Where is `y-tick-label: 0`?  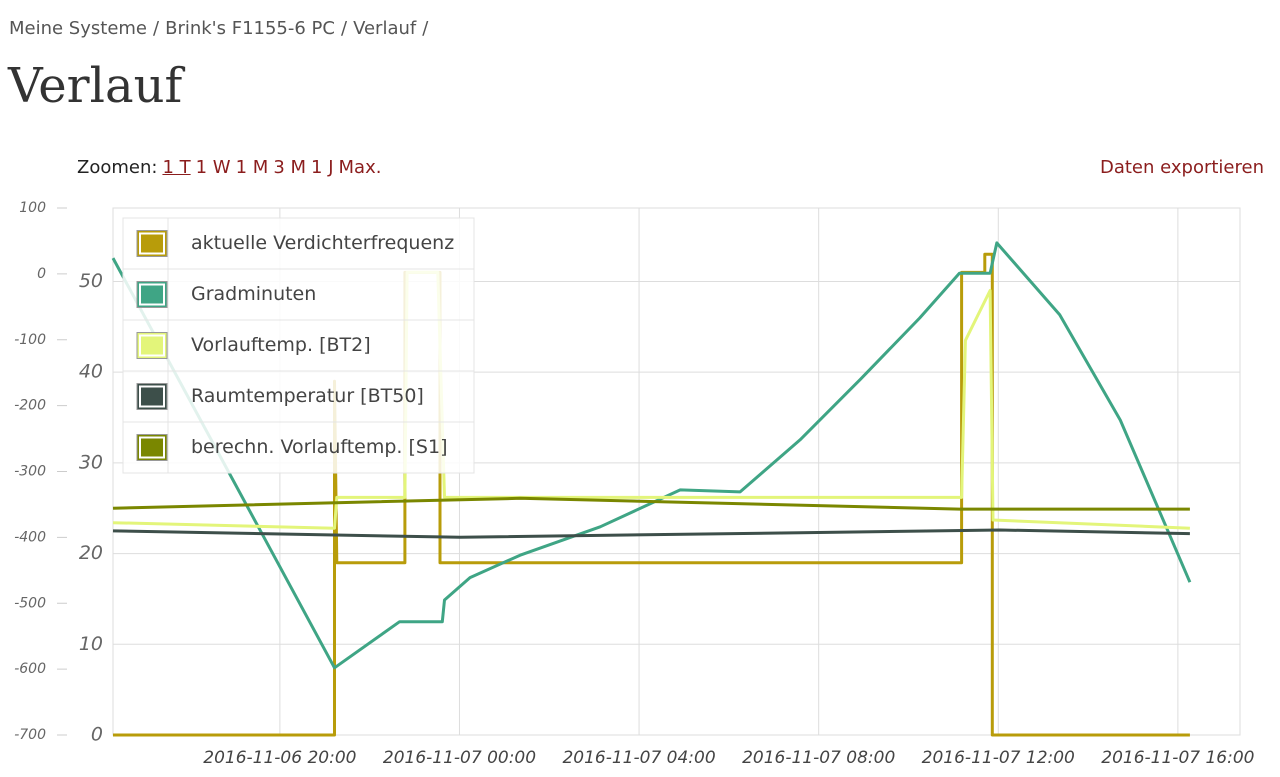 y-tick-label: 0 is located at coordinates (97, 735).